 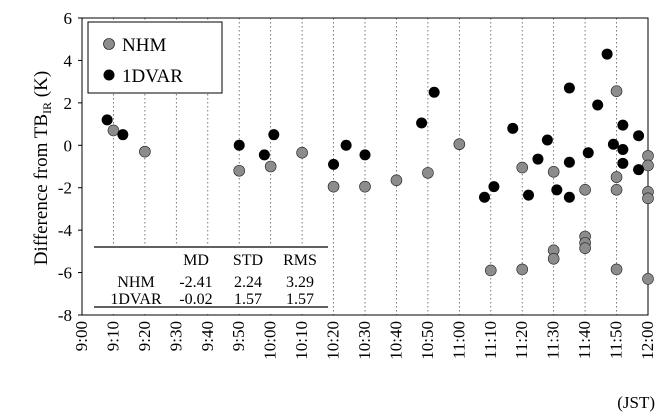 What do you see at coordinates (65, 230) in the screenshot?
I see `y-tick-label: -4` at bounding box center [65, 230].